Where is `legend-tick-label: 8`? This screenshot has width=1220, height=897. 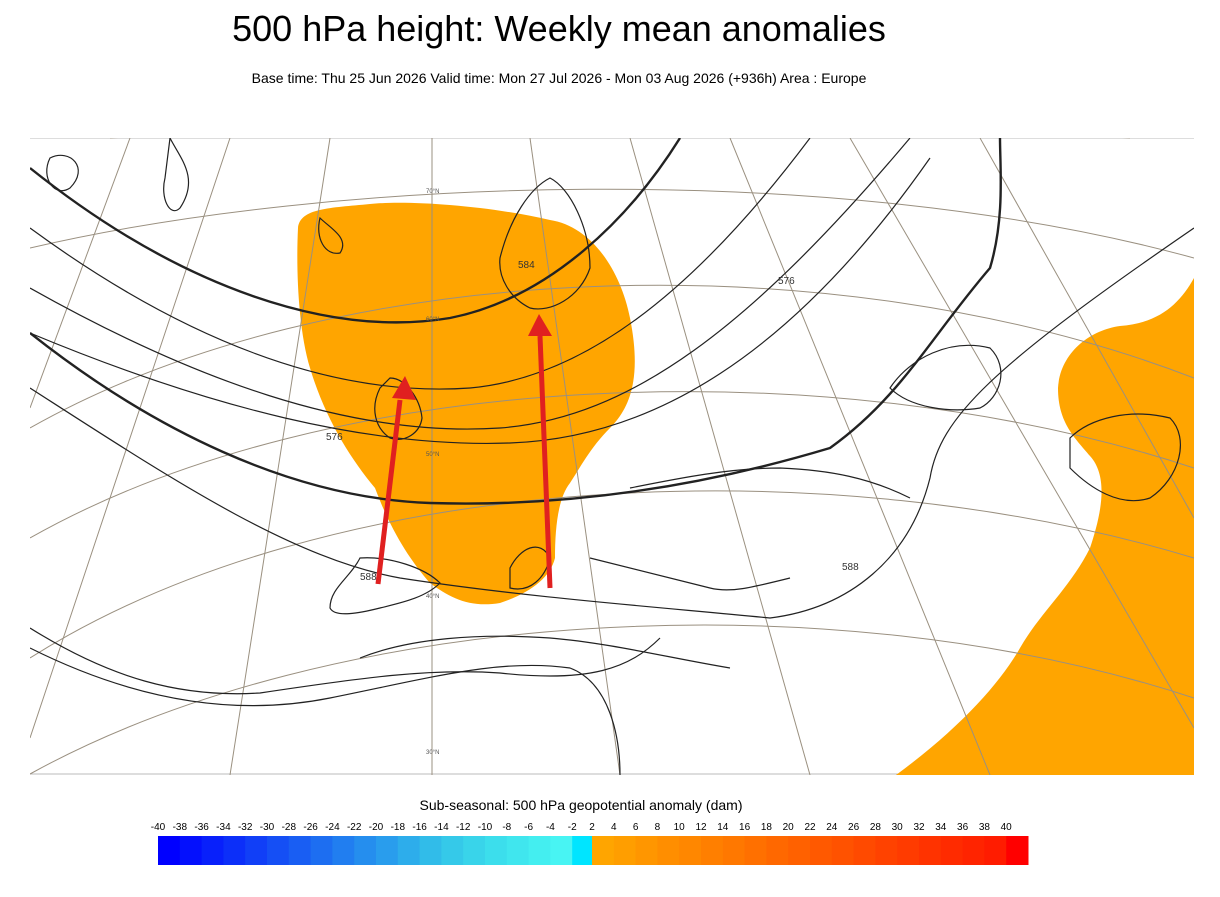 legend-tick-label: 8 is located at coordinates (658, 827).